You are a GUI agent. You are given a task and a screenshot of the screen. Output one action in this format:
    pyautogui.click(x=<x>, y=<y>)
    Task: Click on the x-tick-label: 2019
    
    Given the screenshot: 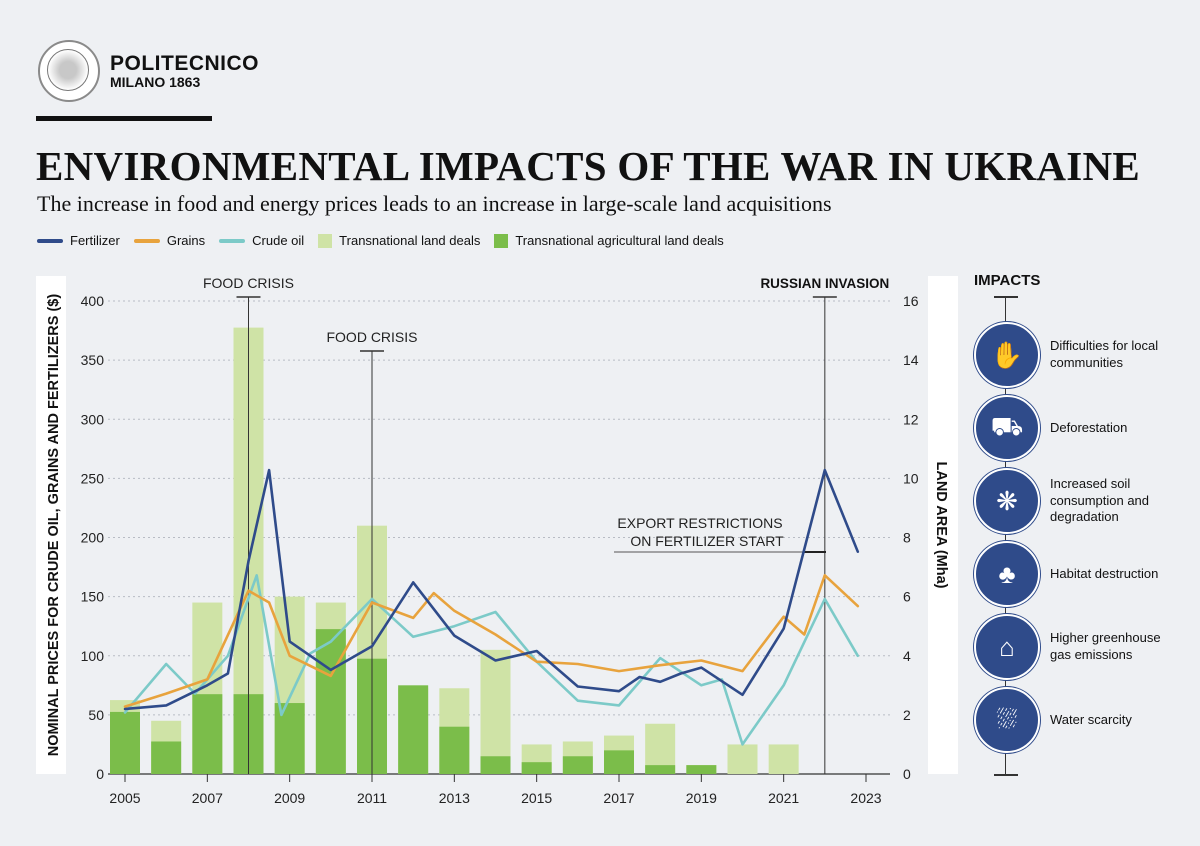 What is the action you would take?
    pyautogui.click(x=701, y=798)
    